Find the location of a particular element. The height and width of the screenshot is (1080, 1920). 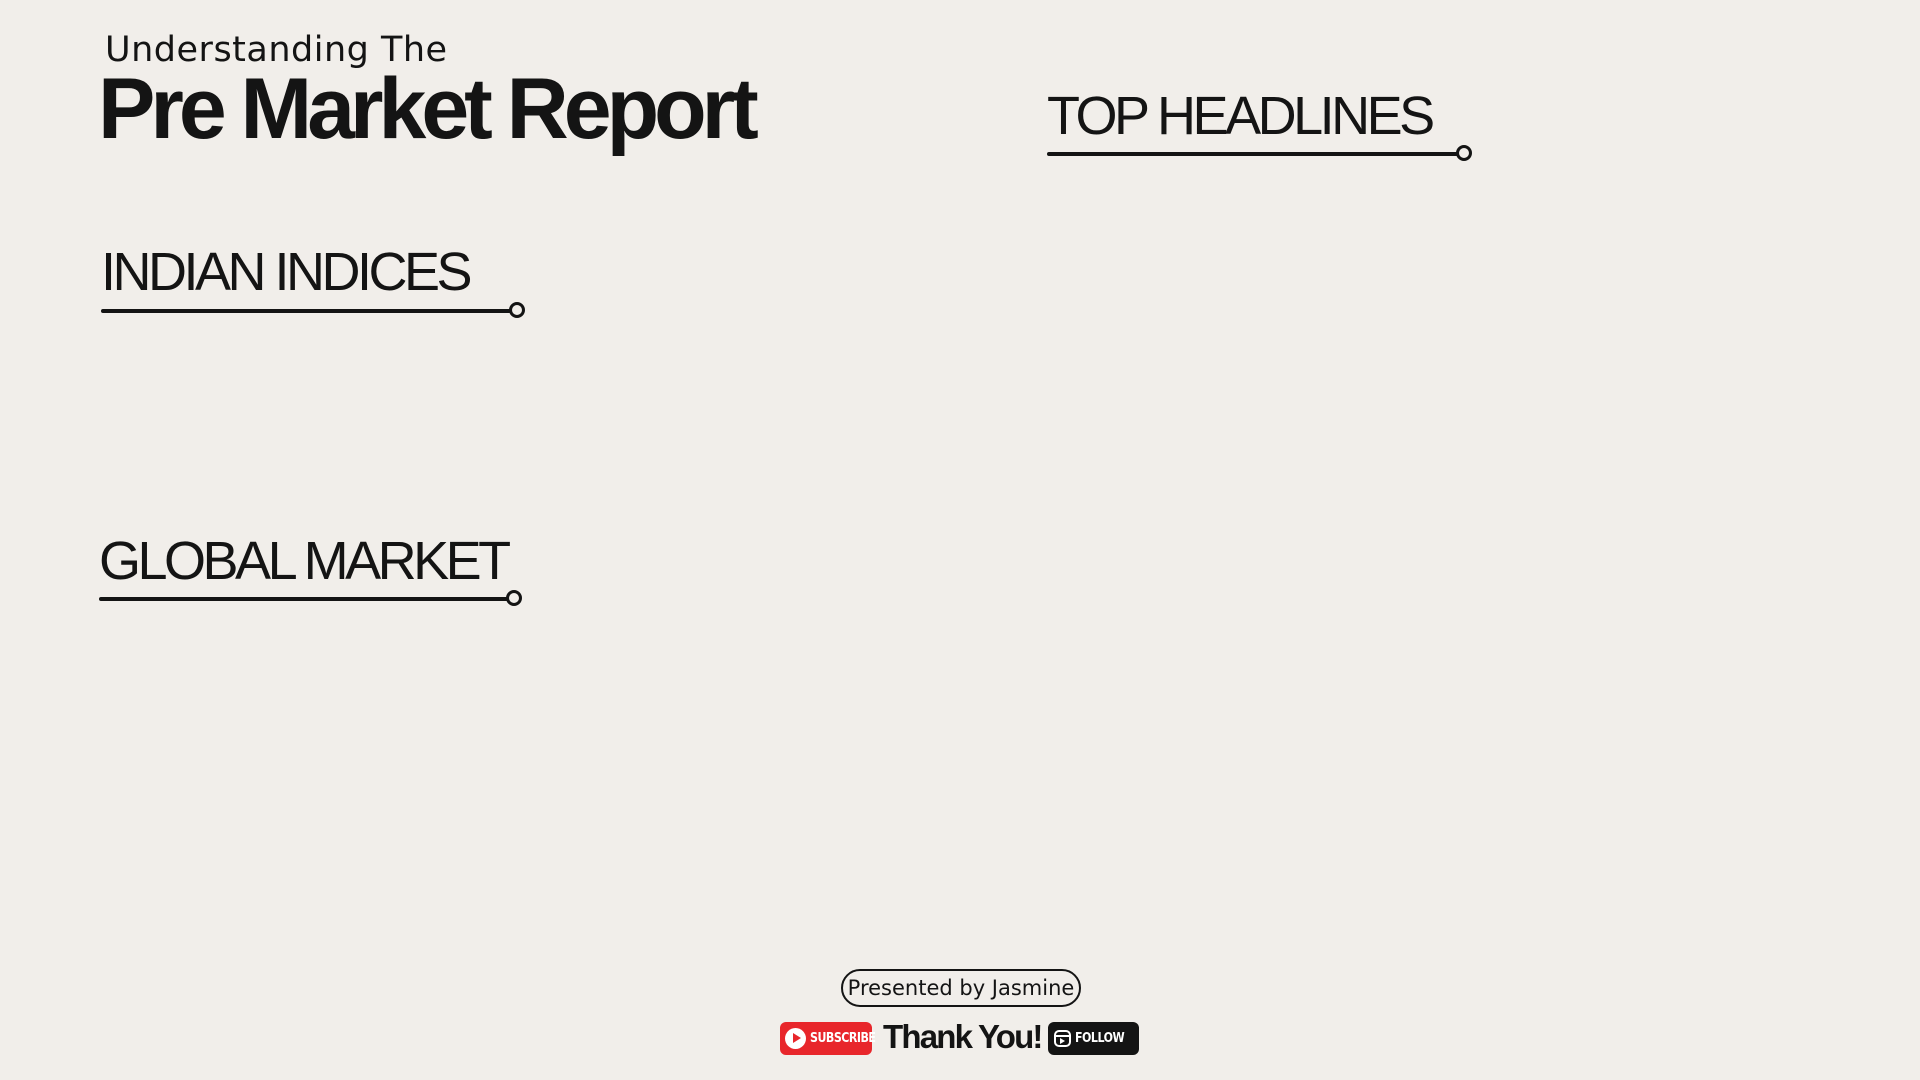

subscribe-button: SUBSCRIBE is located at coordinates (828, 1038).